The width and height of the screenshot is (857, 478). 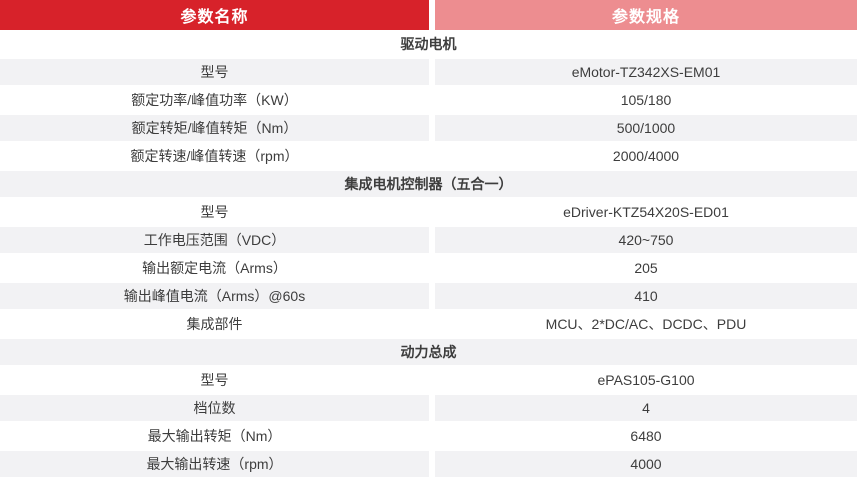 What do you see at coordinates (646, 212) in the screenshot?
I see `param-value-cell: eDriver-KTZ54X20S-ED01` at bounding box center [646, 212].